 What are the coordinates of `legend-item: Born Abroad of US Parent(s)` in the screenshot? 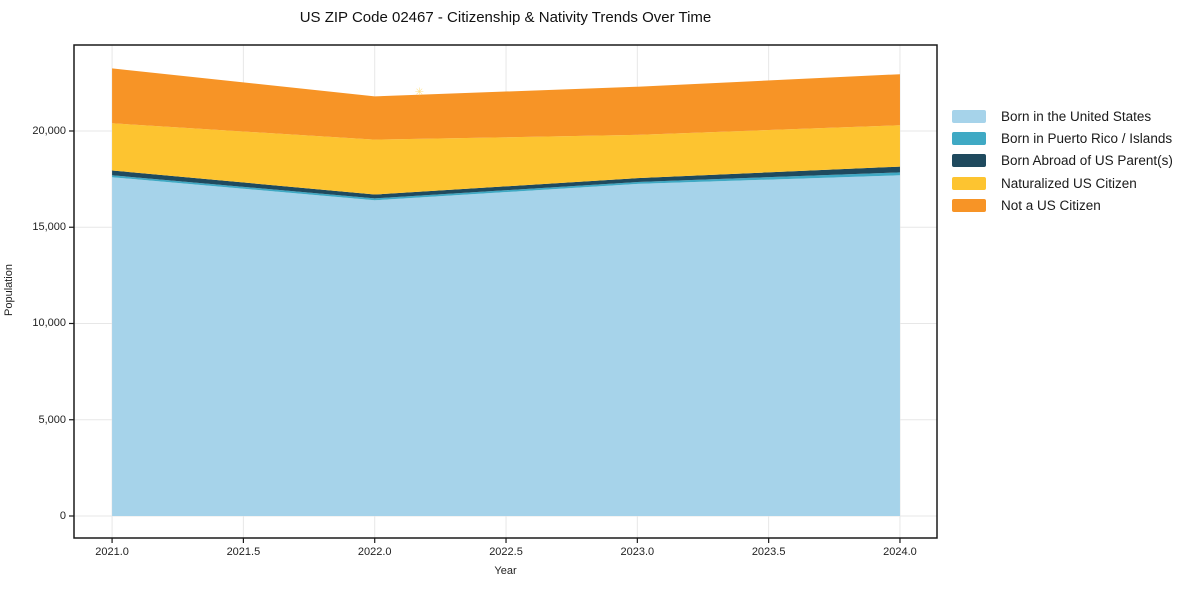 It's located at (1062, 161).